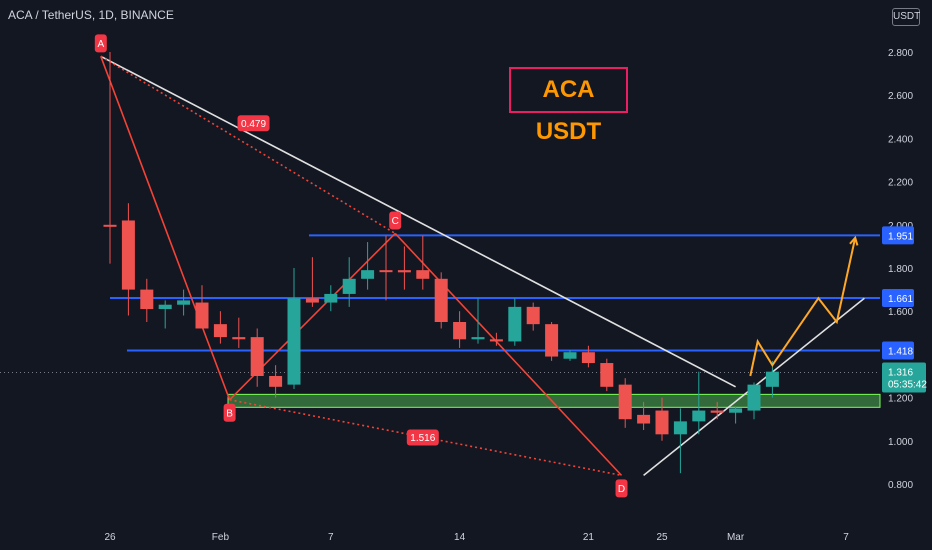  I want to click on y-tick-label: 1.800, so click(900, 269).